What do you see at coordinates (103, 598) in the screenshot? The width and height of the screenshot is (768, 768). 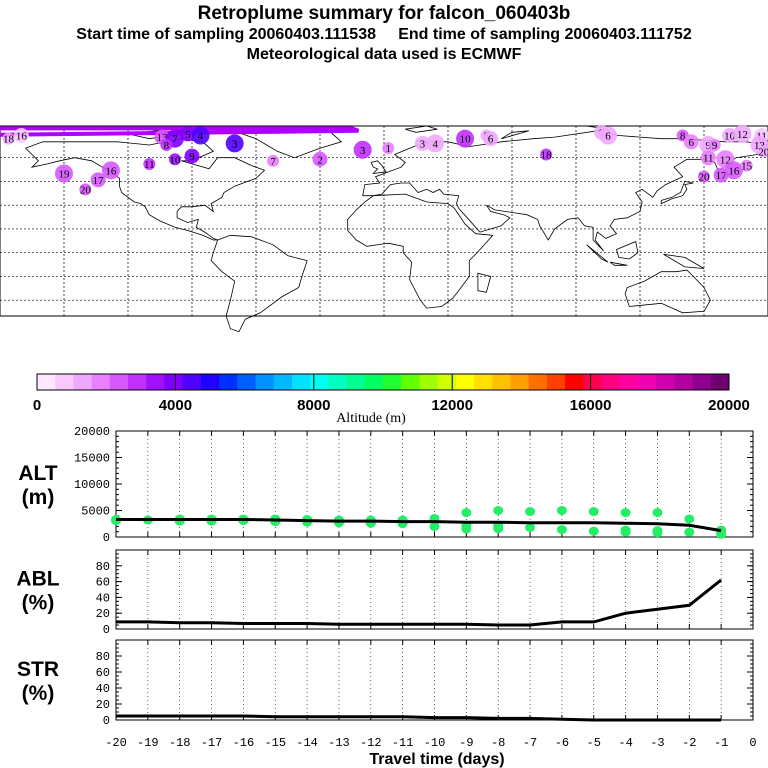 I see `y-tick-label: 40` at bounding box center [103, 598].